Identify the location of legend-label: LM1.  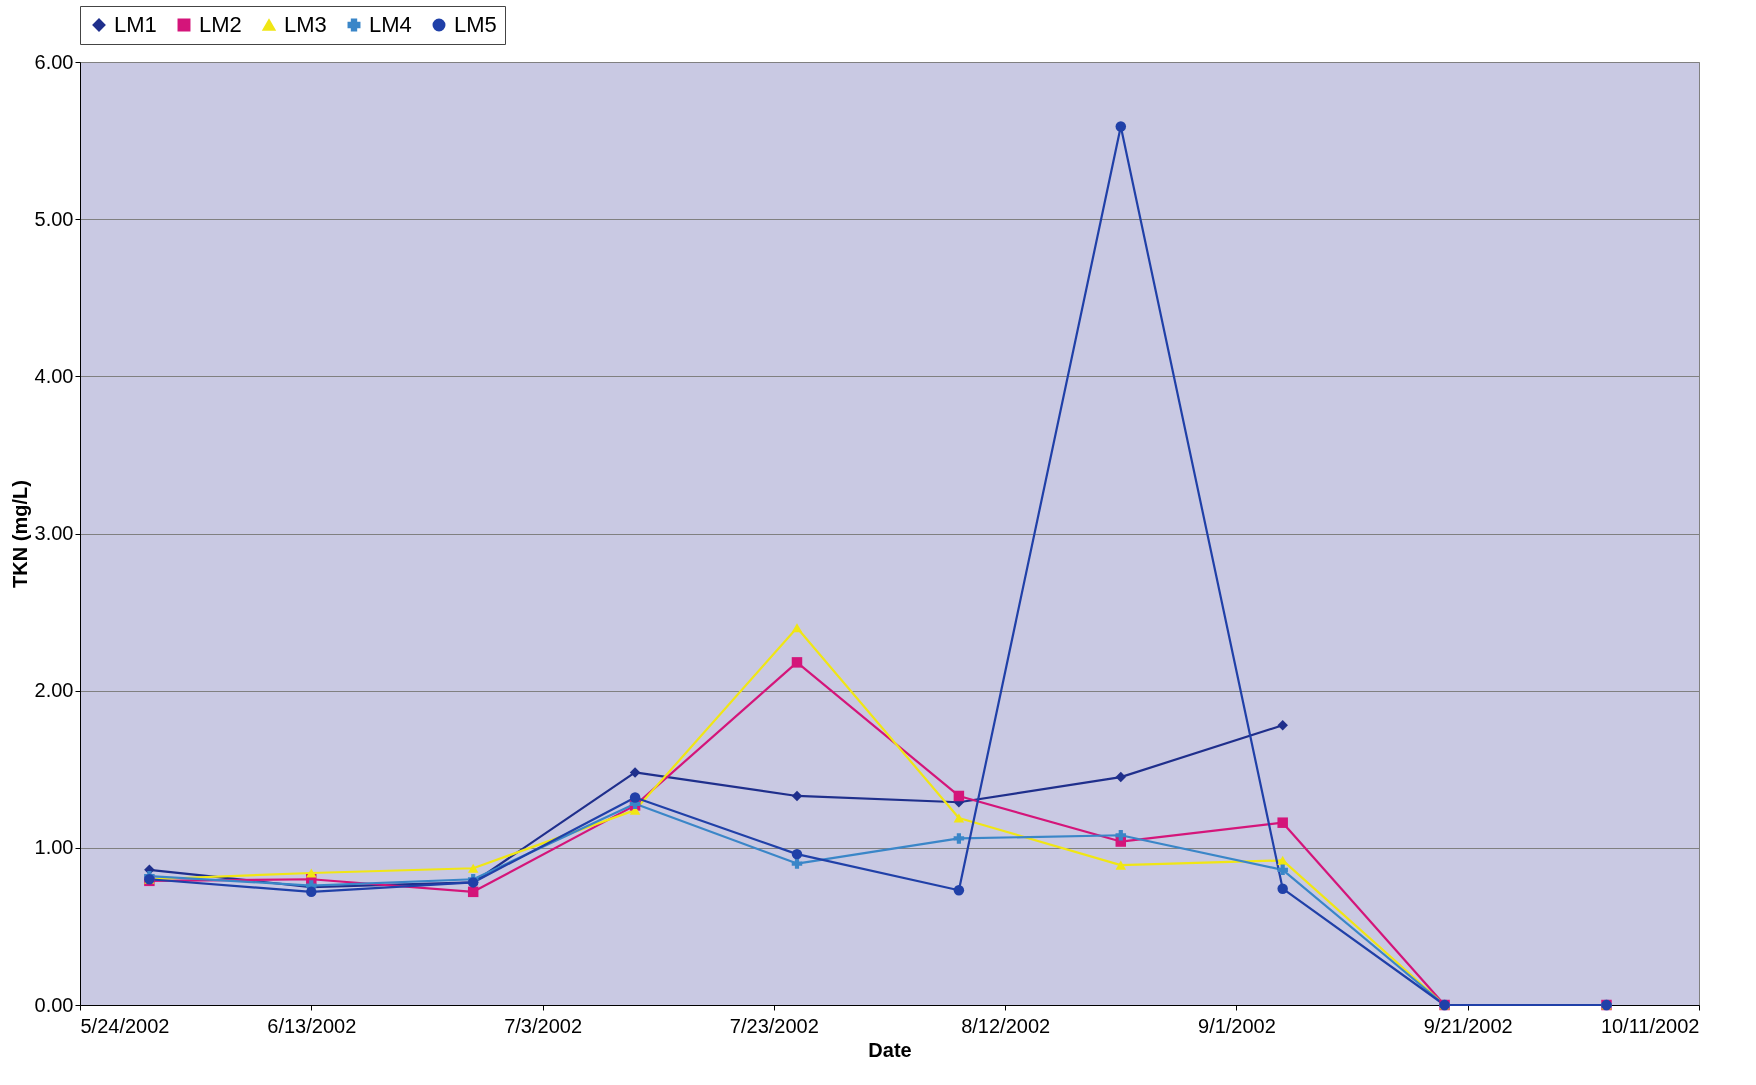
(135, 24).